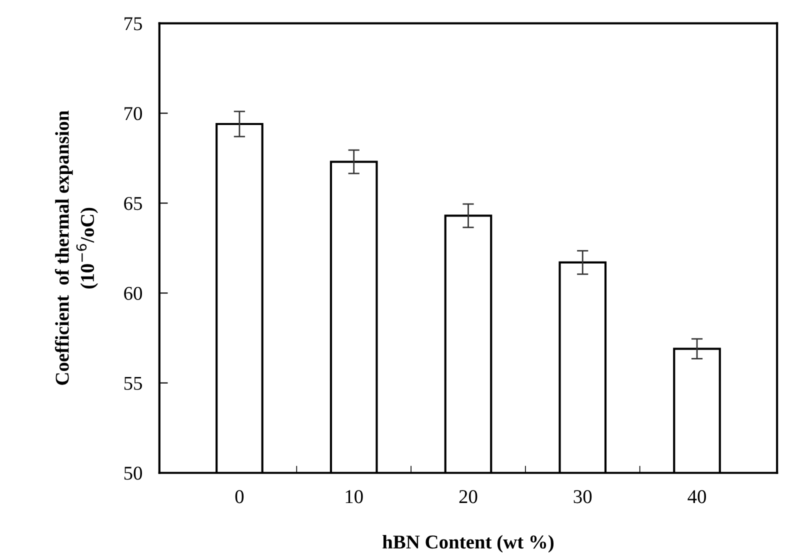 The width and height of the screenshot is (797, 555). Describe the element at coordinates (133, 383) in the screenshot. I see `y-tick-label: 55` at that location.